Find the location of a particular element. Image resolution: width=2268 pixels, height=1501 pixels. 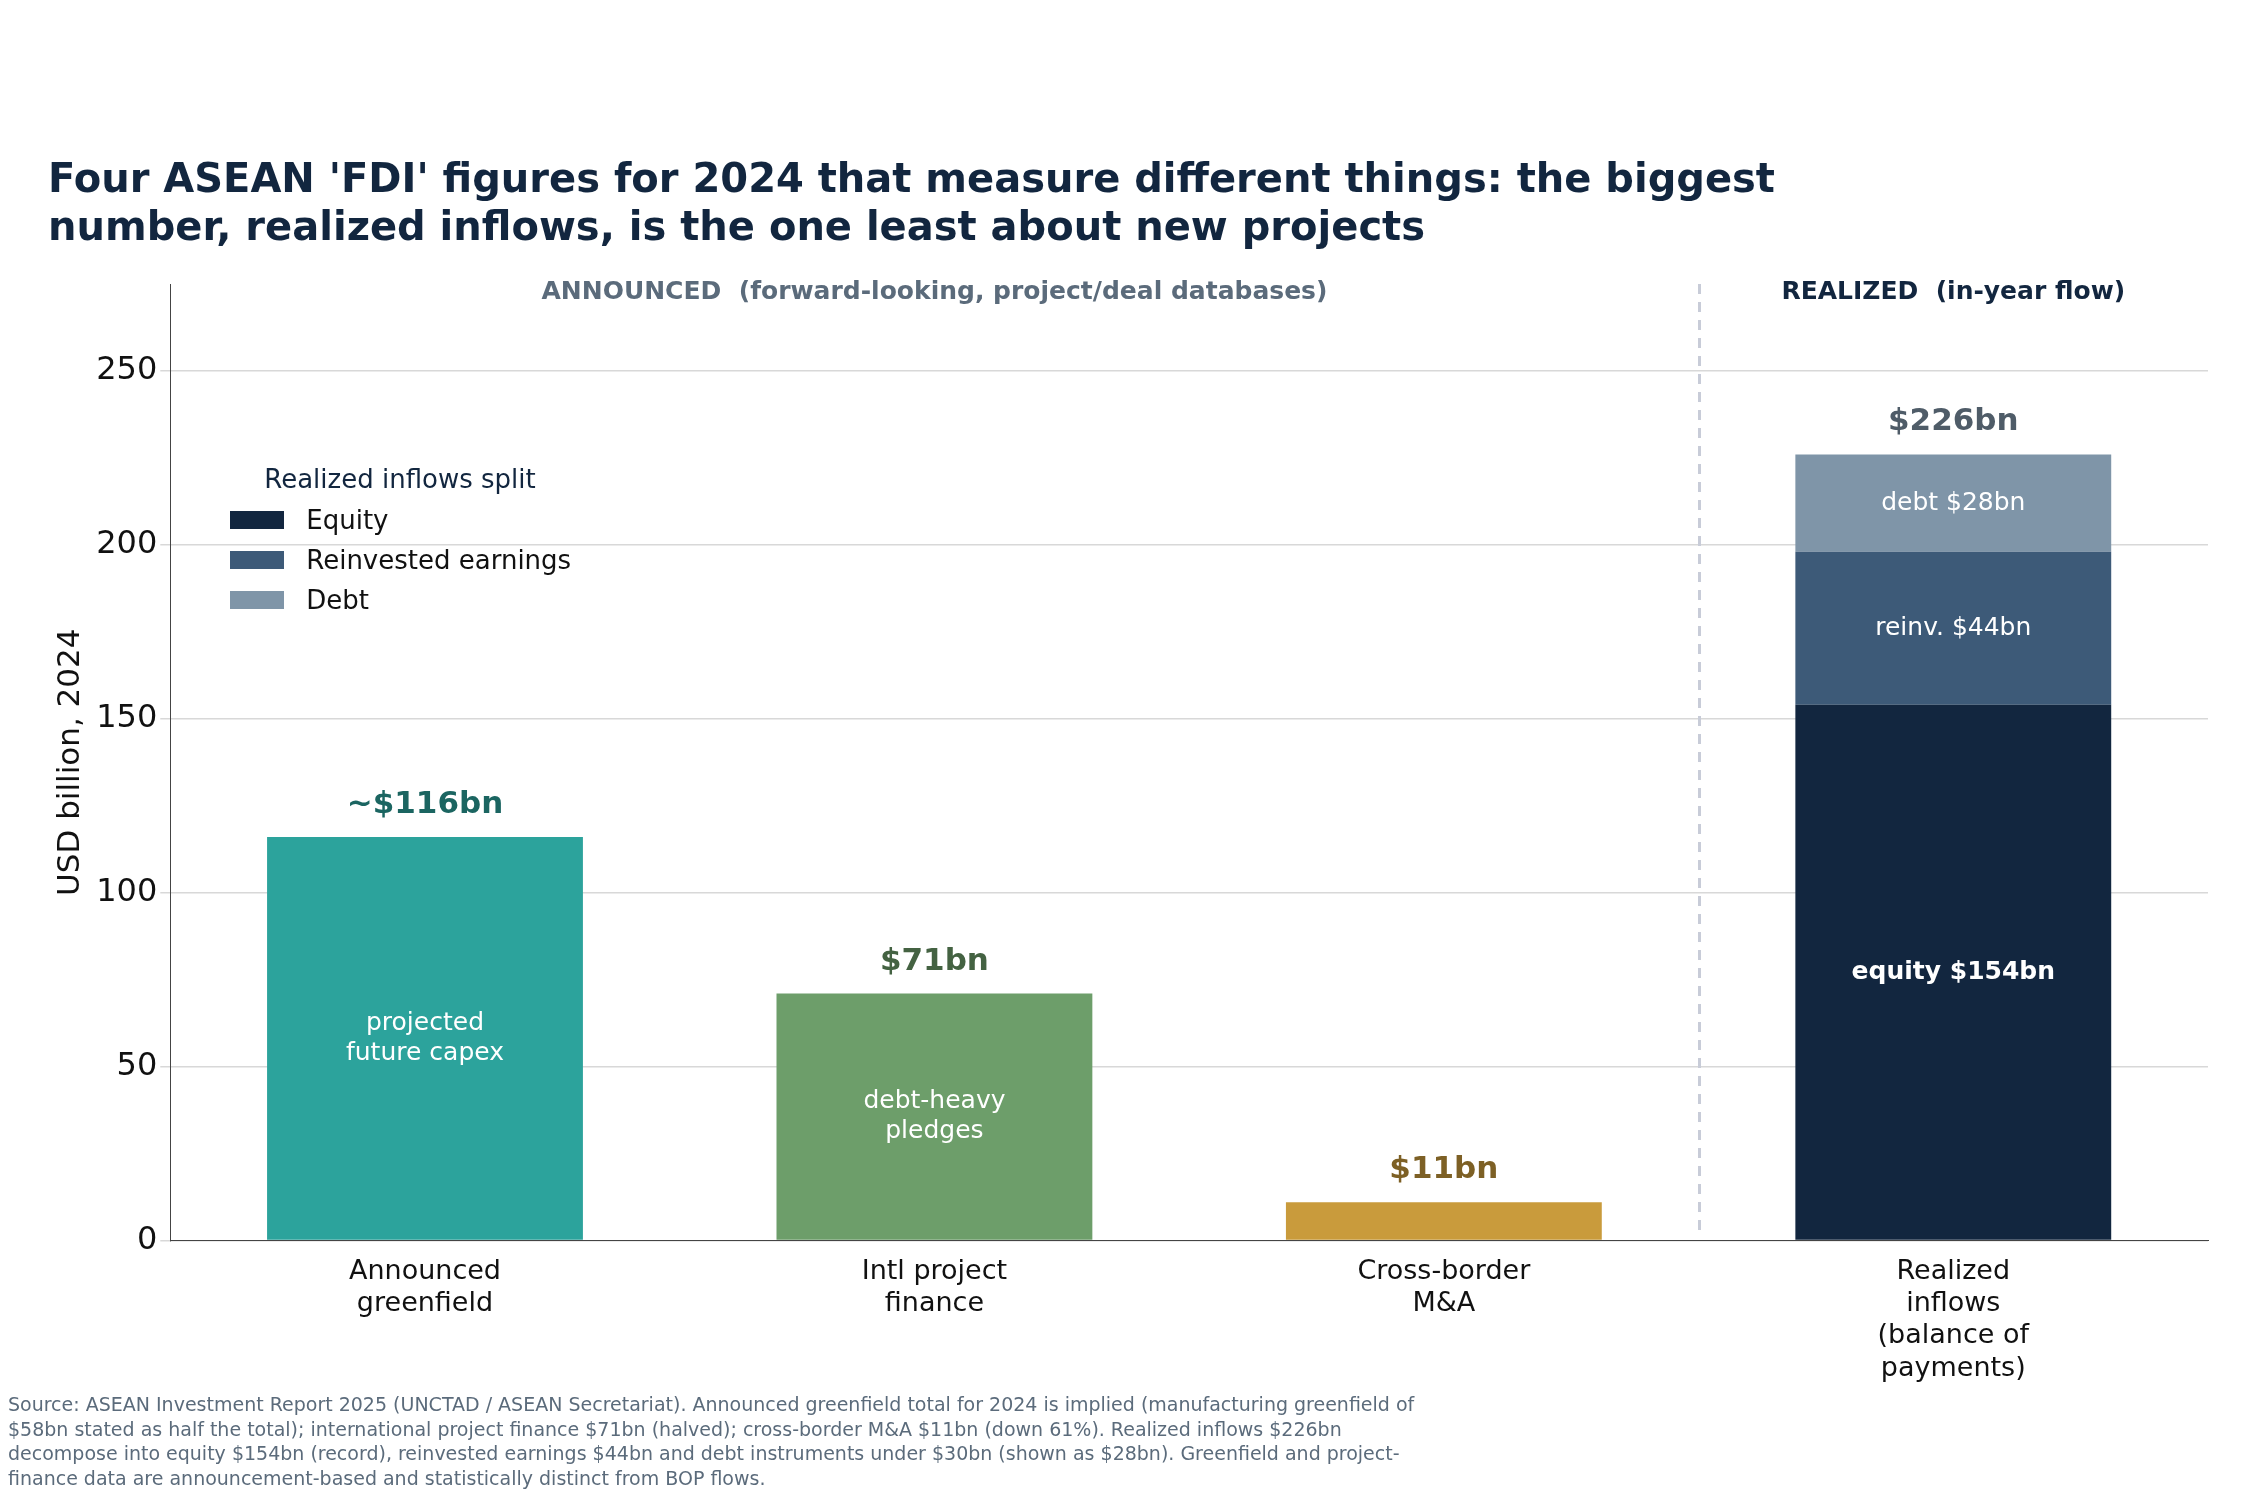

total-label: $71bn is located at coordinates (934, 958).